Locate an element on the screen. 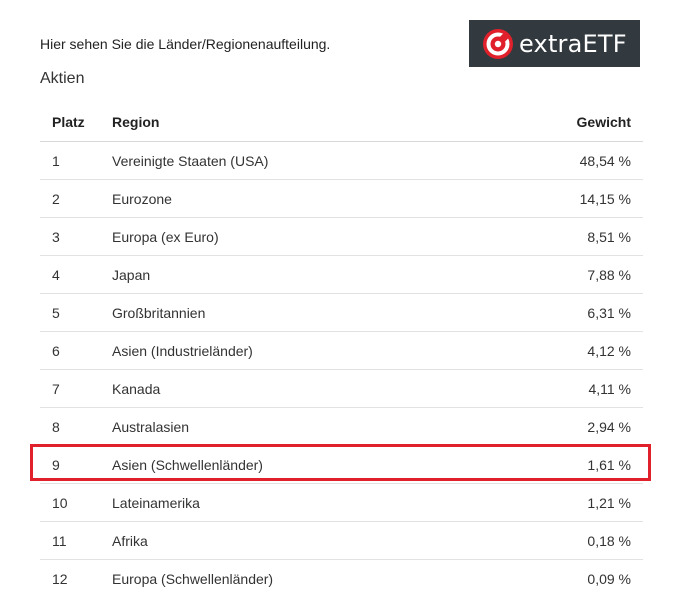  table-row: 10 Lateinamerika 1,21 % is located at coordinates (341, 502).